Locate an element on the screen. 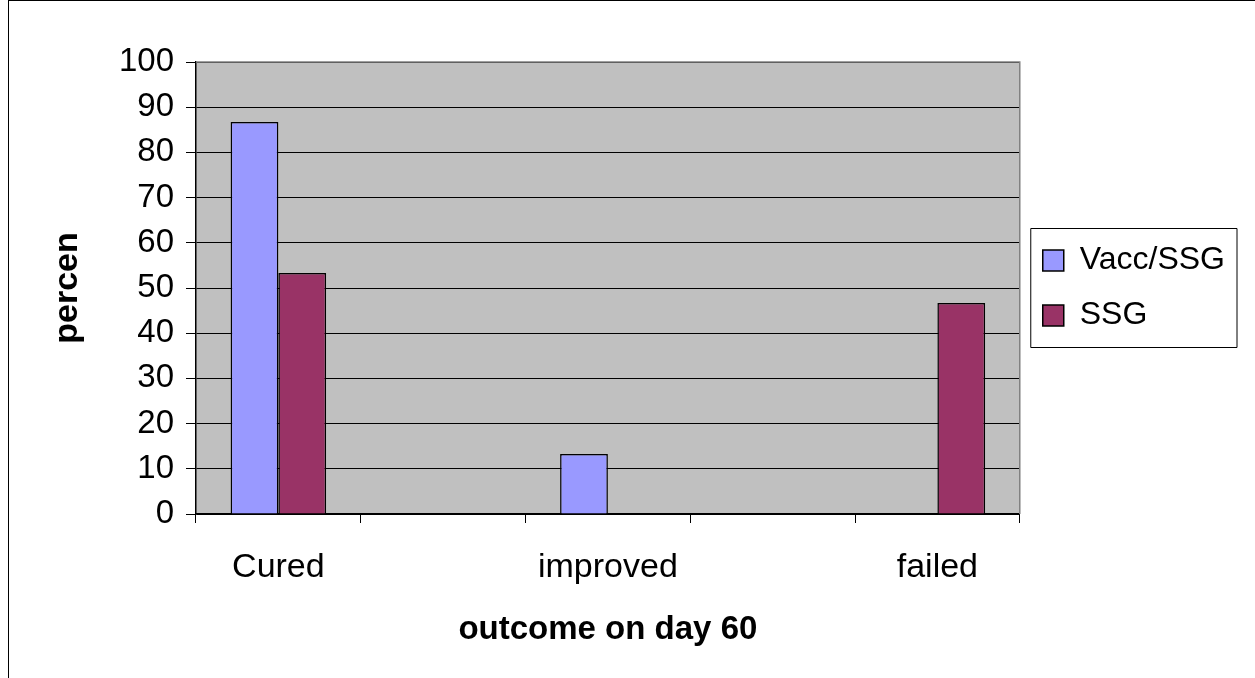  y-tick-label: 70 is located at coordinates (155, 195).